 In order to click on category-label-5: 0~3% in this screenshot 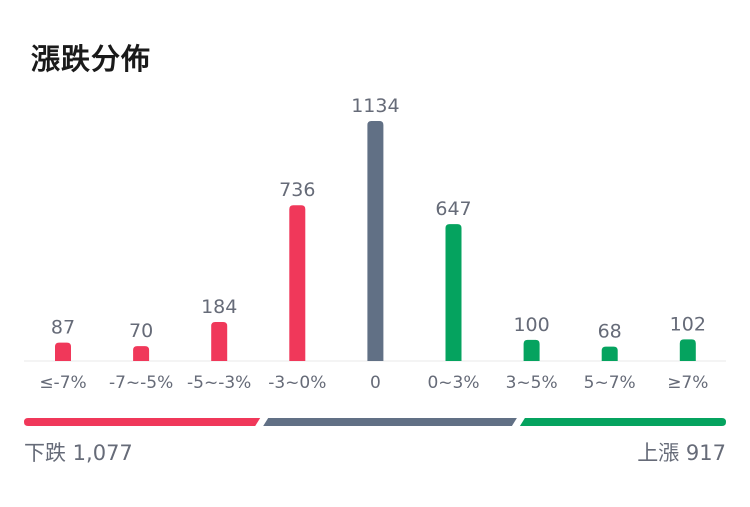, I will do `click(453, 383)`.